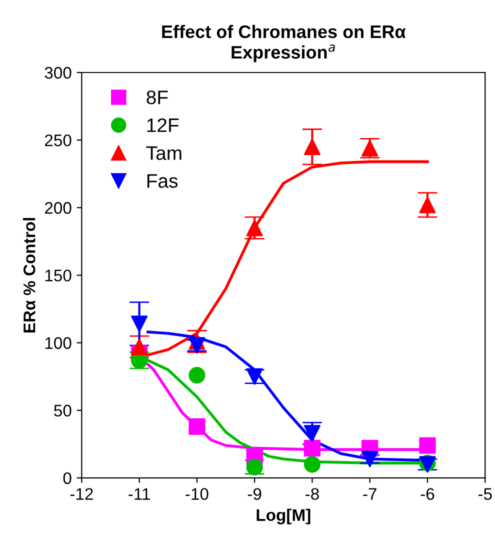 This screenshot has height=537, width=495. I want to click on y-tick-label: 150, so click(58, 276).